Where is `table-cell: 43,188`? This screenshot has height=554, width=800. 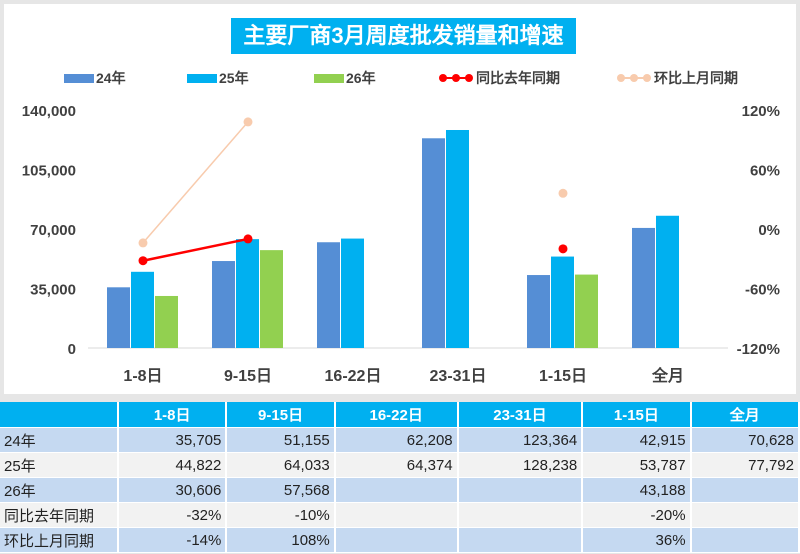
table-cell: 43,188 is located at coordinates (637, 490).